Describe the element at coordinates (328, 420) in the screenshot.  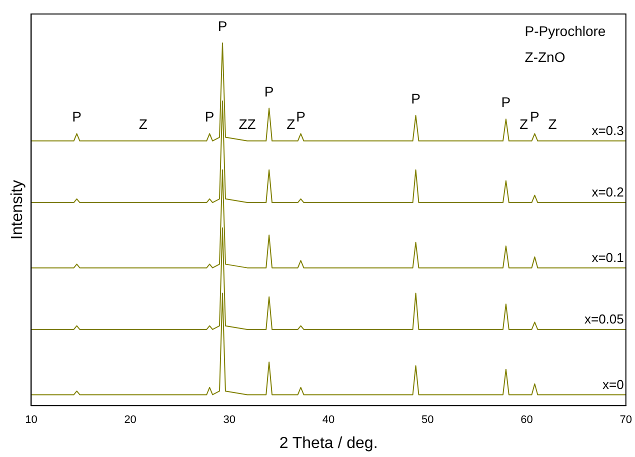
I see `x-tick-label: 40` at that location.